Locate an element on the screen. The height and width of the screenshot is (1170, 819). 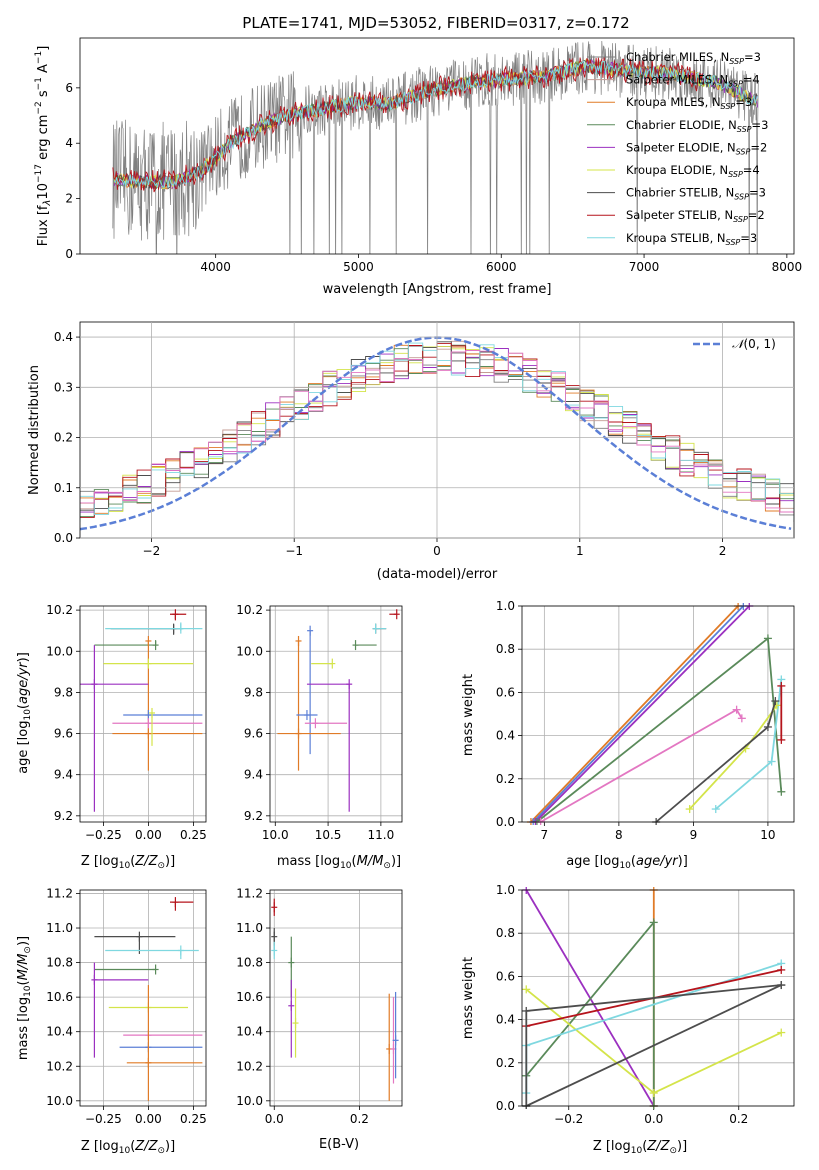
spectrum-plot-area is located at coordinates (435, 147).